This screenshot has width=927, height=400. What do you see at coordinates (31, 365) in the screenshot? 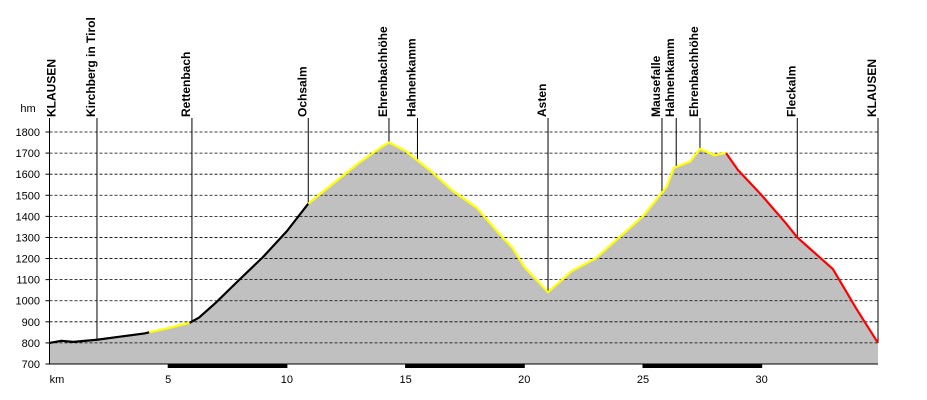
I see `y-tick-label: 700` at bounding box center [31, 365].